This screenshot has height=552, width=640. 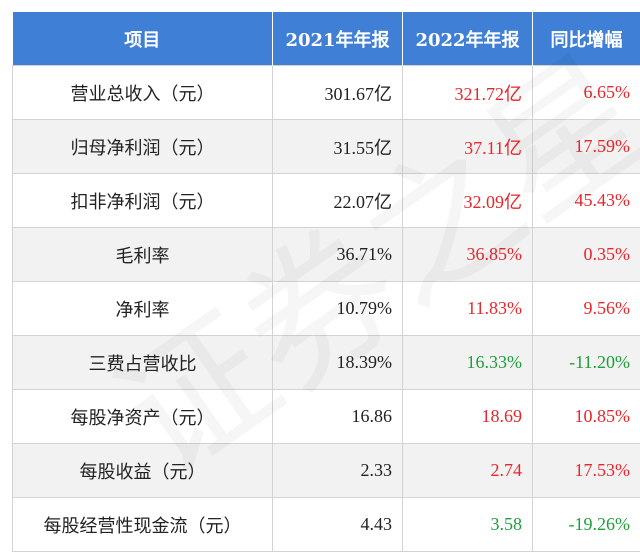 What do you see at coordinates (338, 39) in the screenshot?
I see `header-2021-report: 2021年年报` at bounding box center [338, 39].